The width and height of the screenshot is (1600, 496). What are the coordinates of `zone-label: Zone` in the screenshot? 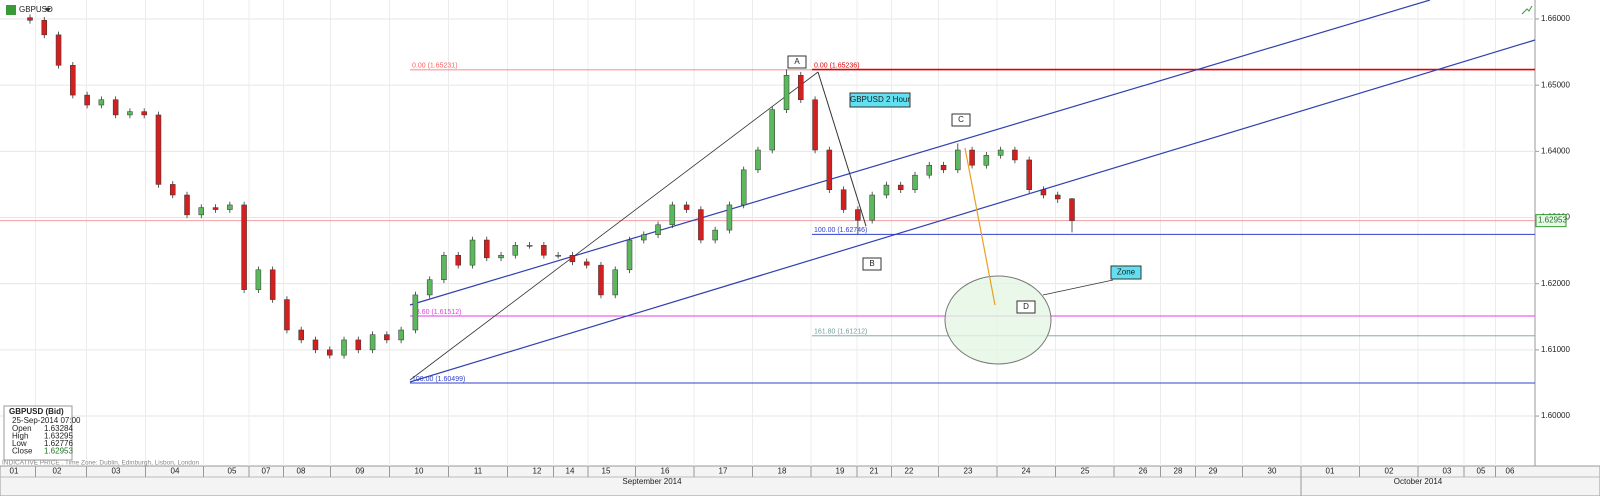 It's located at (1126, 272).